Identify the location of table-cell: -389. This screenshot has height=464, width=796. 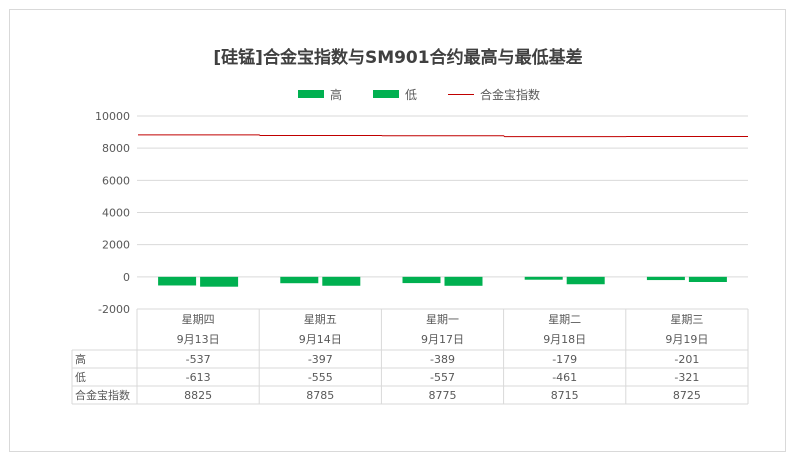
(442, 359).